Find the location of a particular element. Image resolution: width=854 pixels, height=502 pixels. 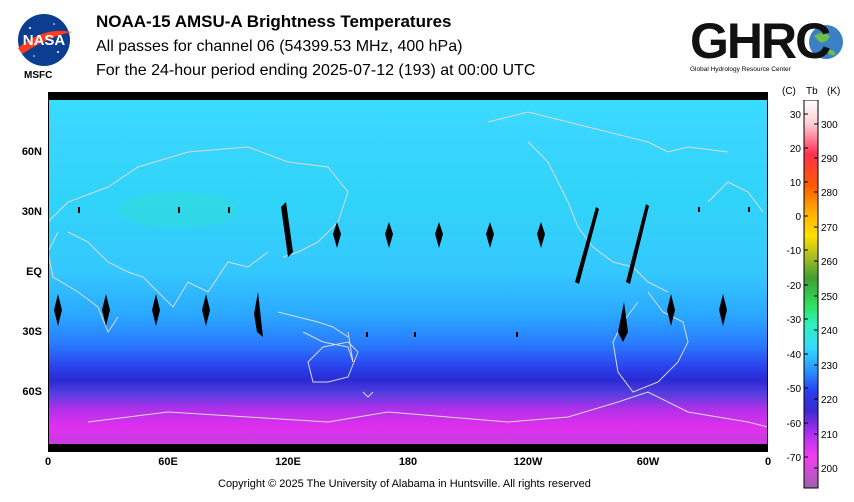

ghrc-logo: GHRC is located at coordinates (766, 41).